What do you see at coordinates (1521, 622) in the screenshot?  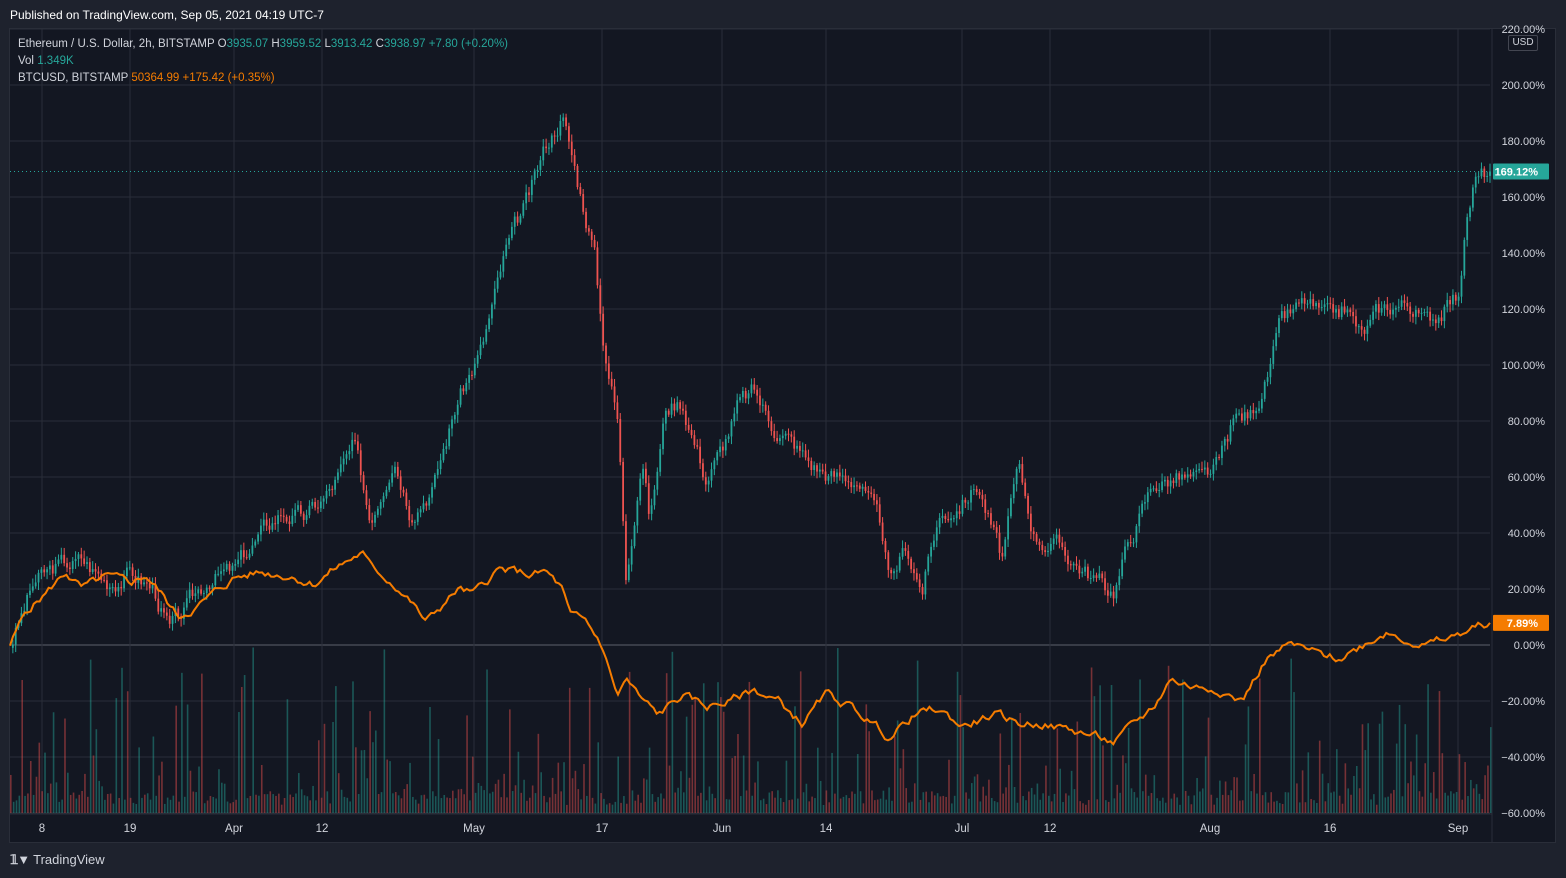 I see `btc-last-value-badge` at bounding box center [1521, 622].